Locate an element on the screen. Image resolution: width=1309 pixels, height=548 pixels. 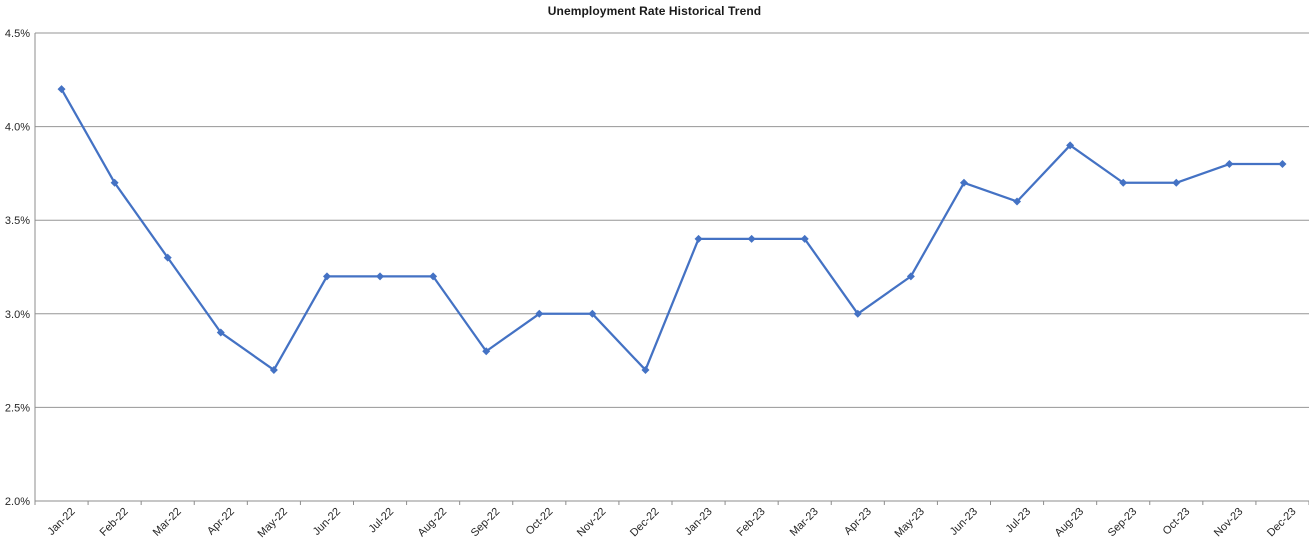
y-axis-tick-label: 3.5% is located at coordinates (17, 221).